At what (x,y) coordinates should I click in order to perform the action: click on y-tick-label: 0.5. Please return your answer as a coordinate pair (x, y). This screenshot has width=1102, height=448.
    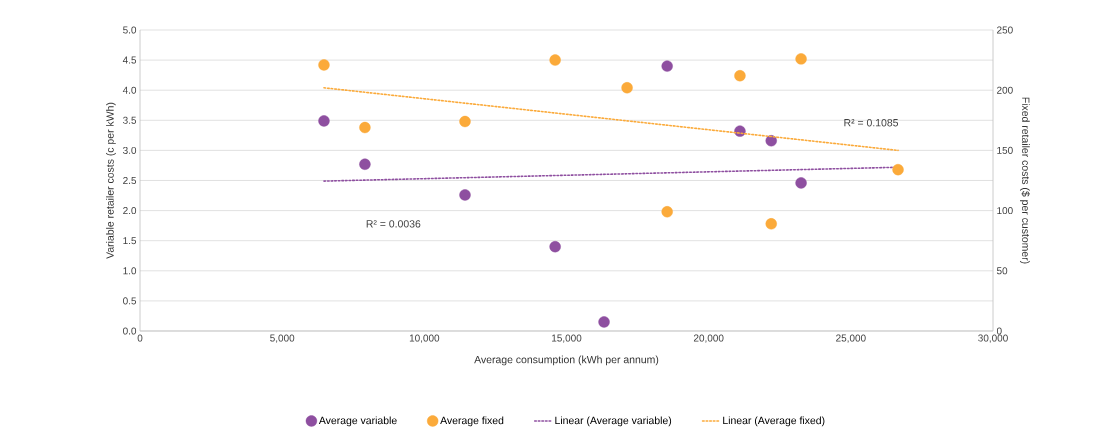
    Looking at the image, I should click on (130, 301).